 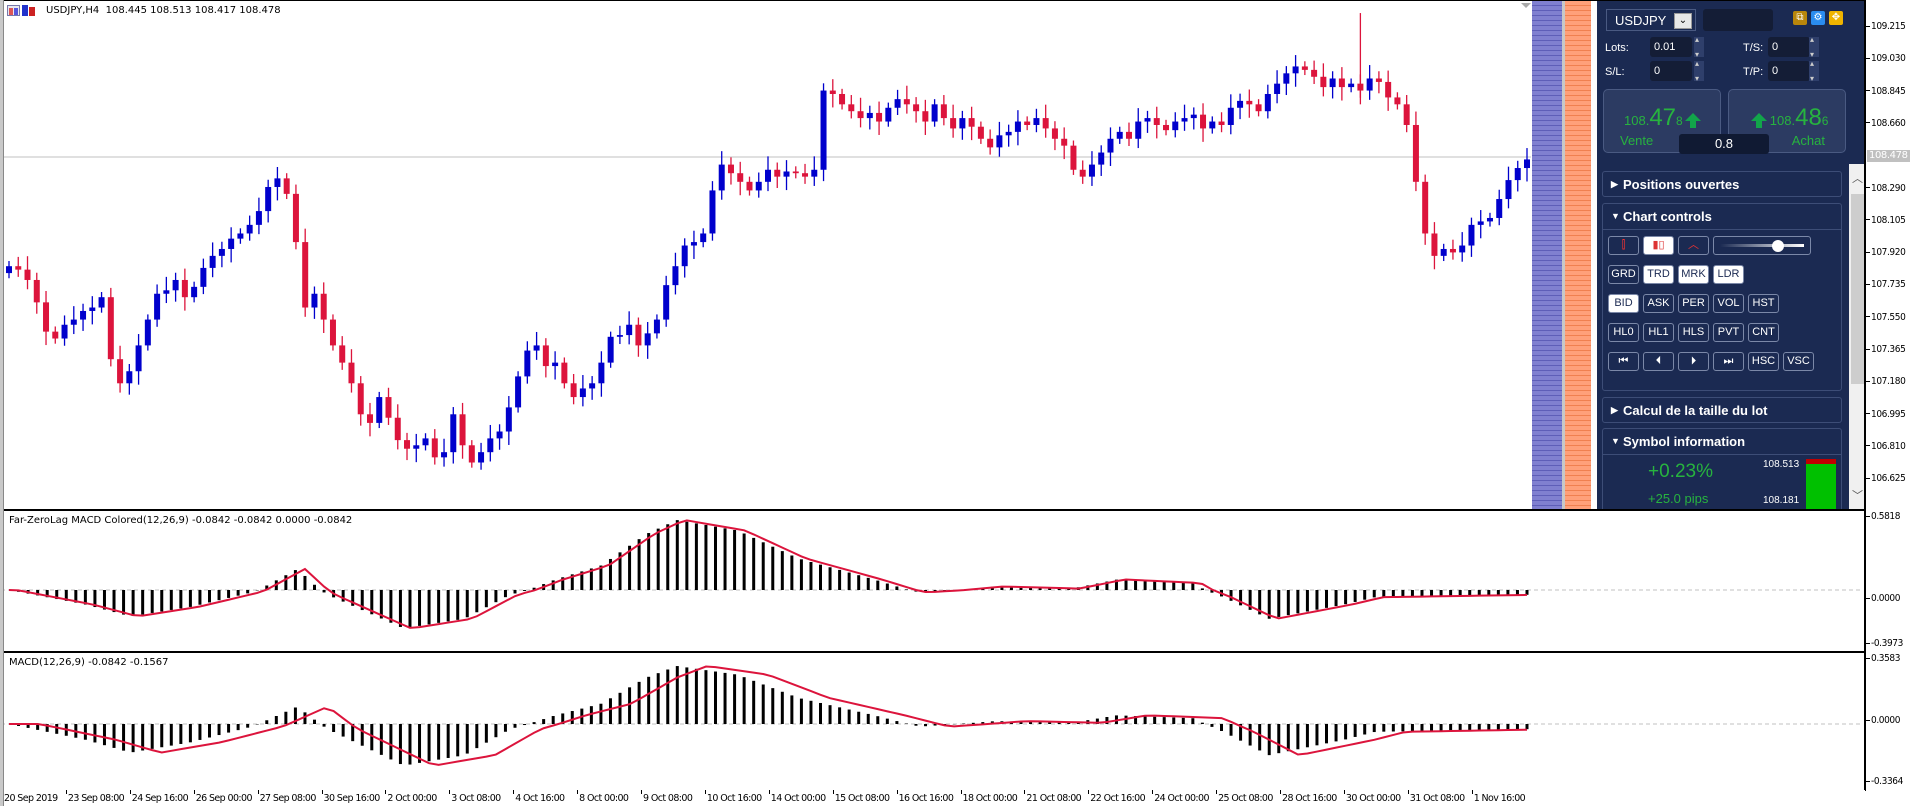 I want to click on chart-control-button-⏴: ⏴, so click(x=1658, y=361).